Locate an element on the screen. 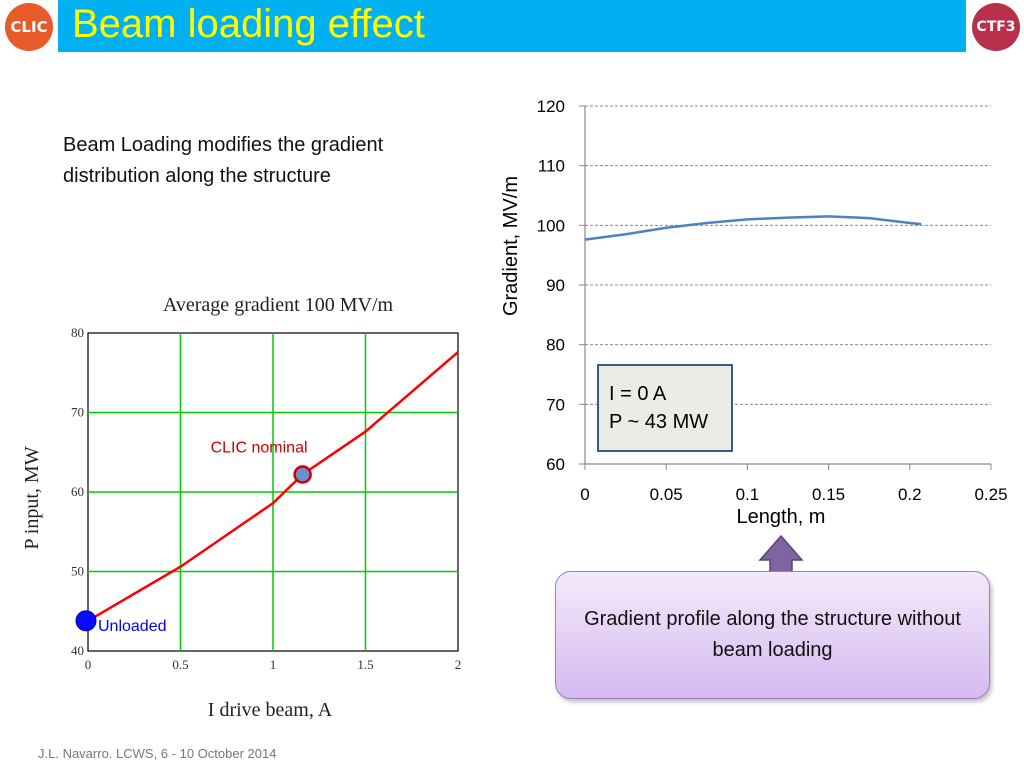  y-tick-label: 50 is located at coordinates (77, 571).